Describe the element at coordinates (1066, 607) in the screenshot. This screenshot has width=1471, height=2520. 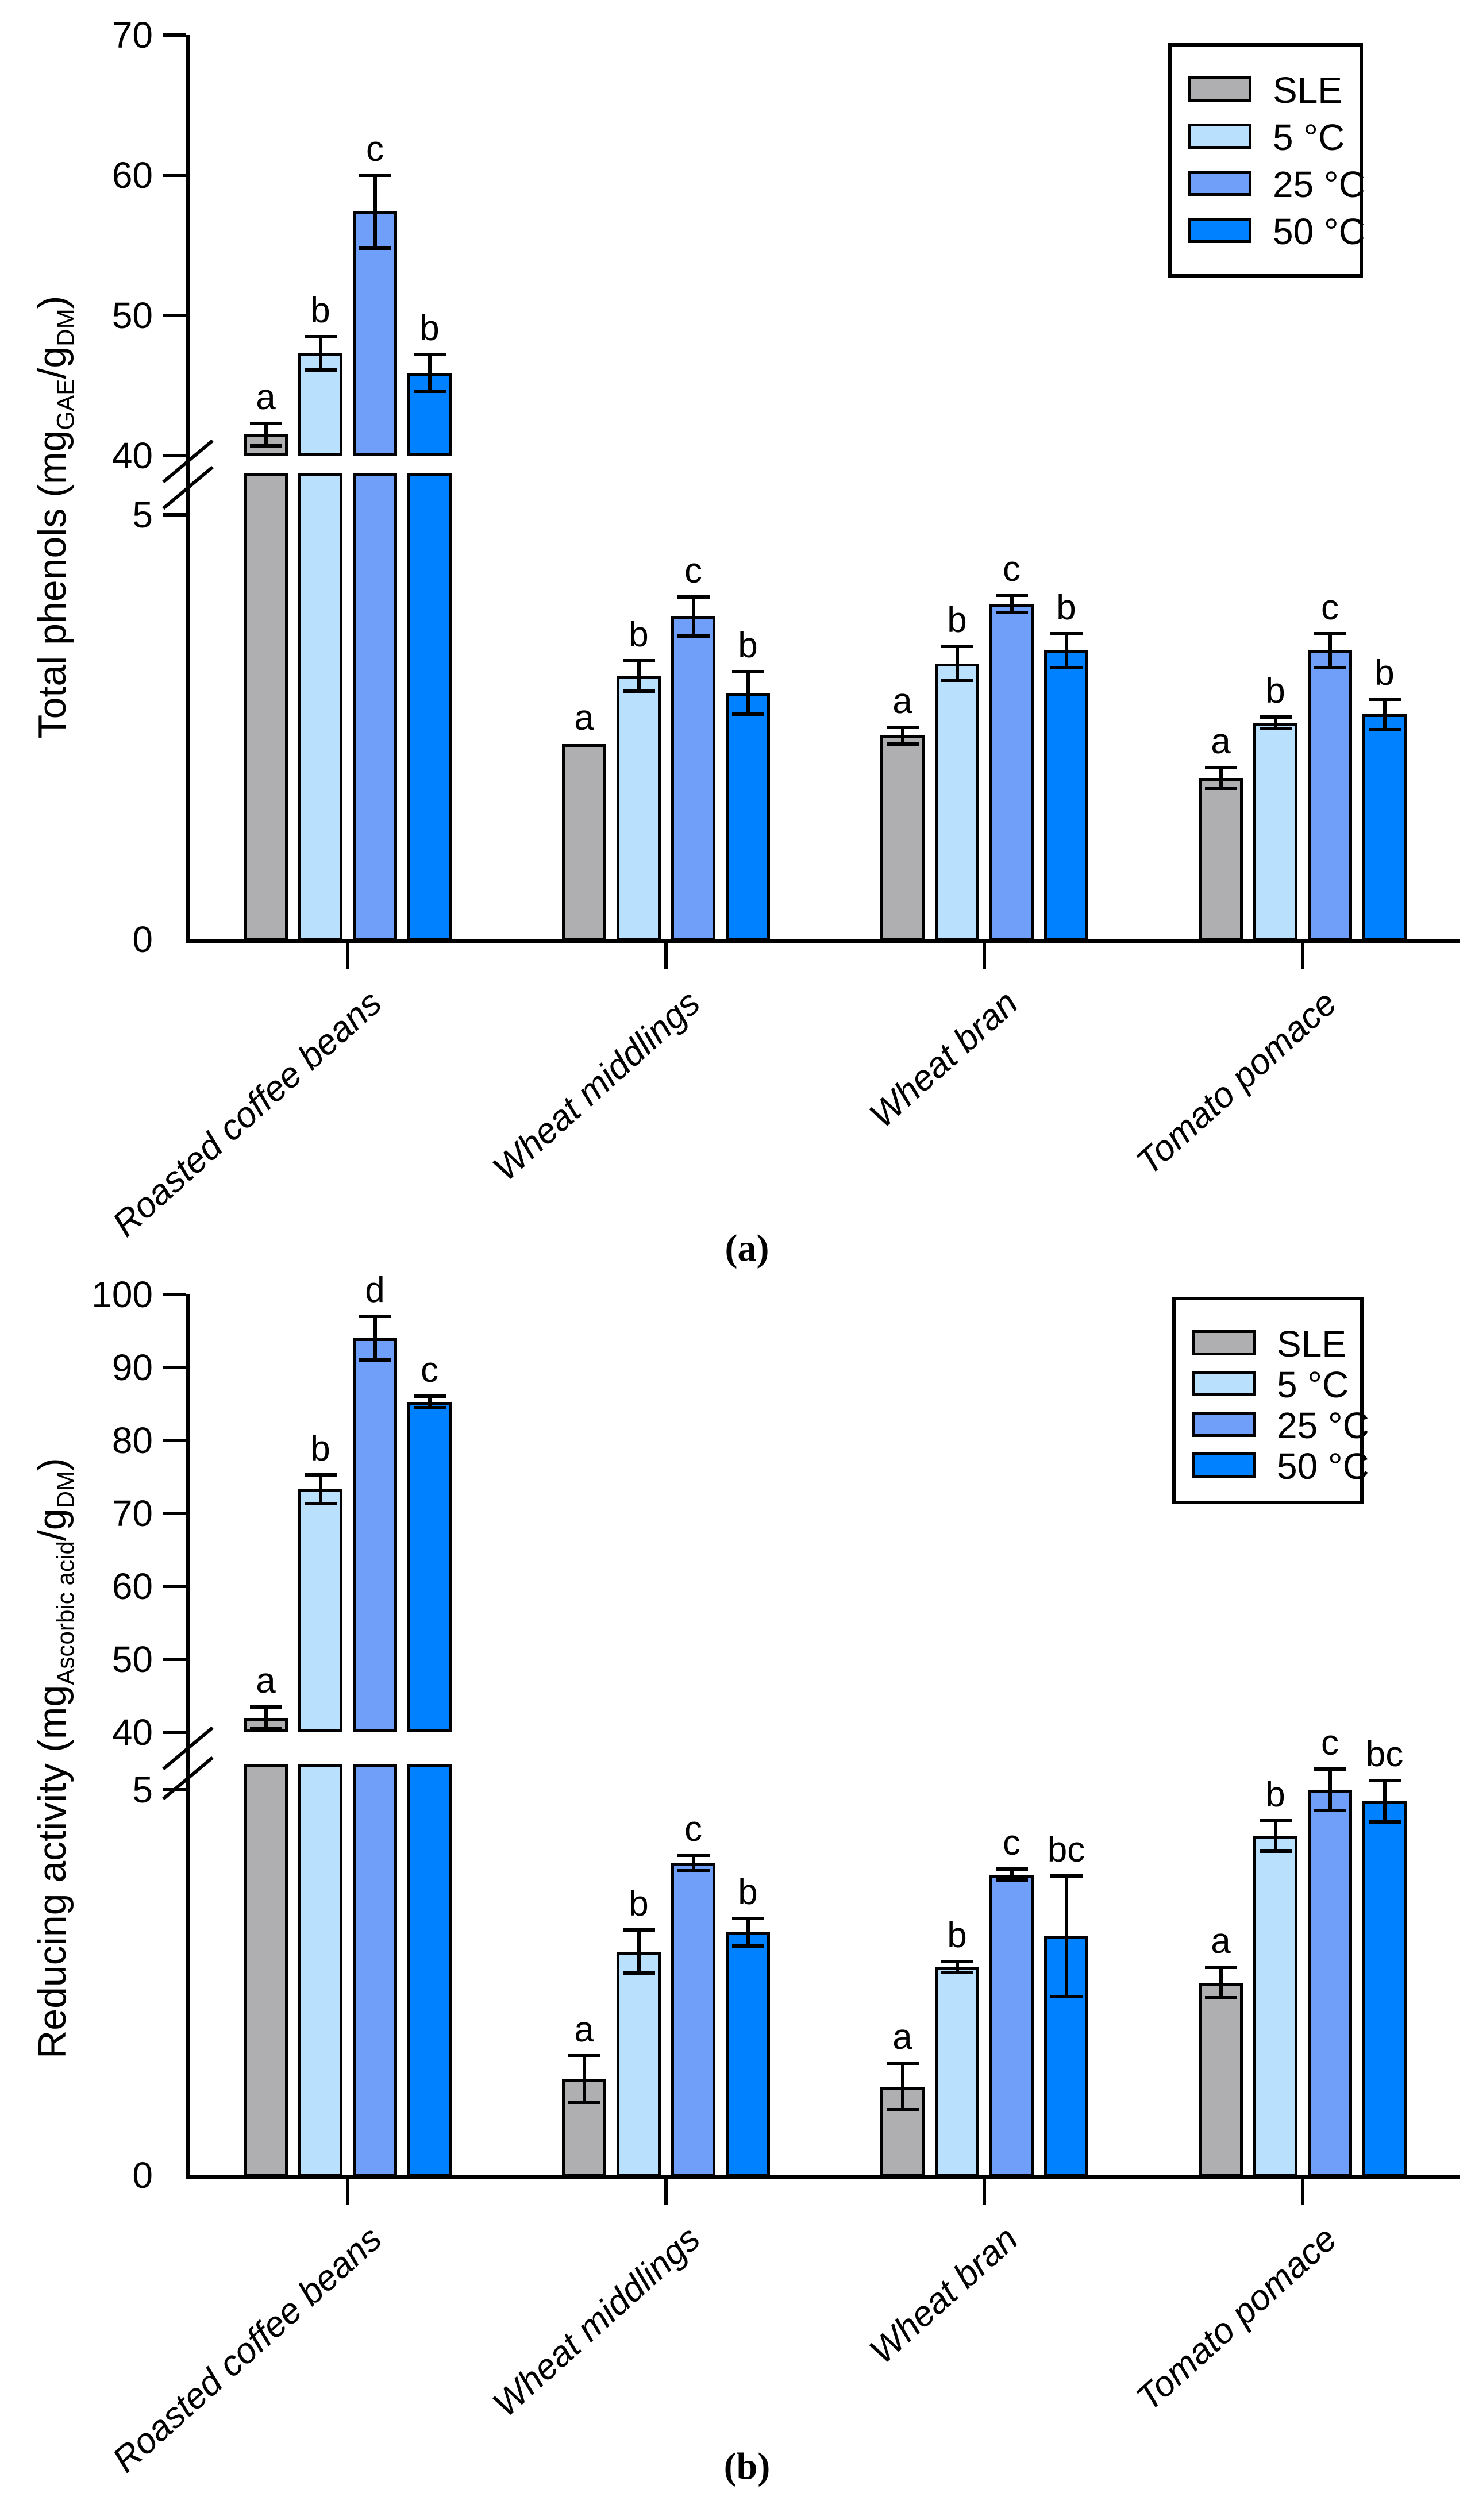
I see `sig-letter-a-2-3: b` at that location.